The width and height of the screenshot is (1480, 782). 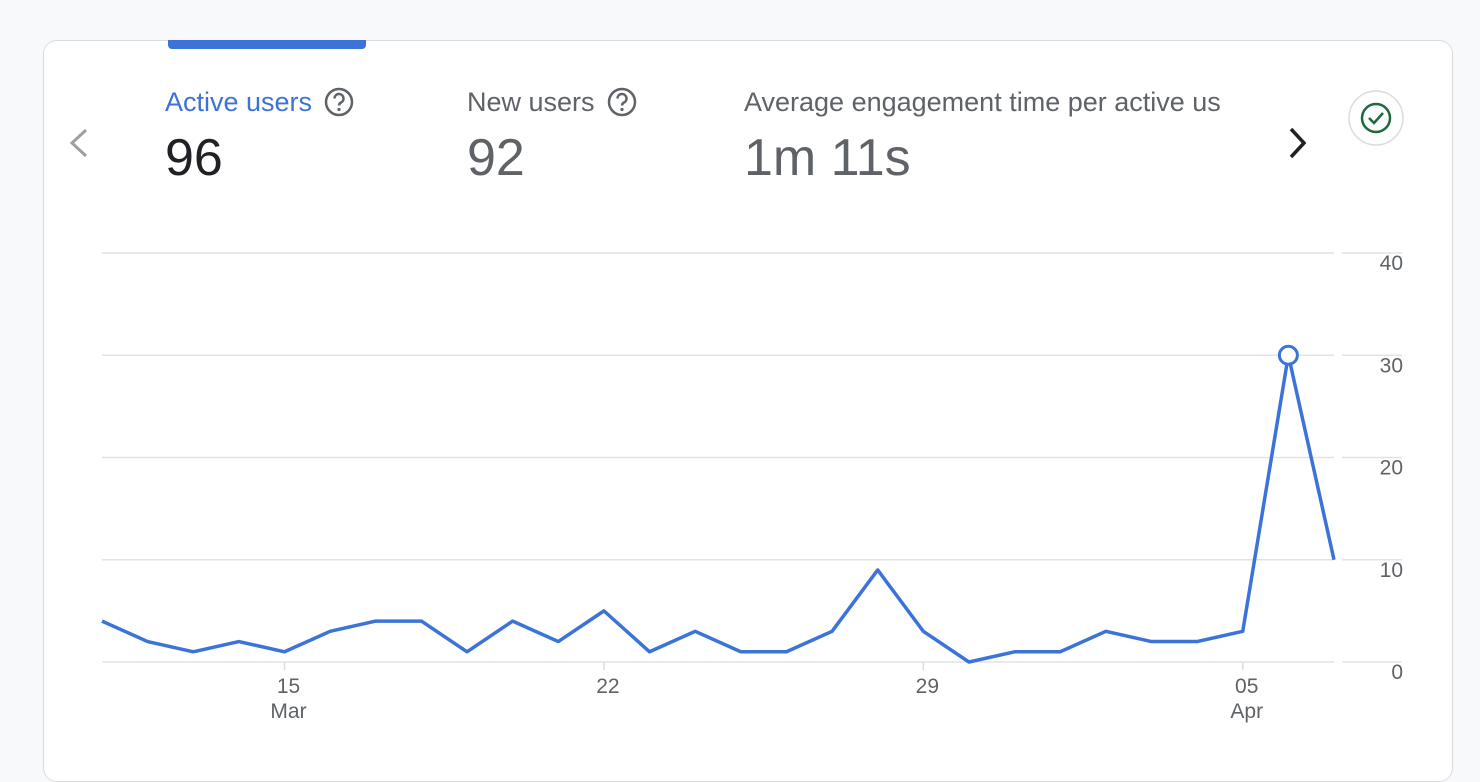 I want to click on highlight-point, so click(x=1288, y=355).